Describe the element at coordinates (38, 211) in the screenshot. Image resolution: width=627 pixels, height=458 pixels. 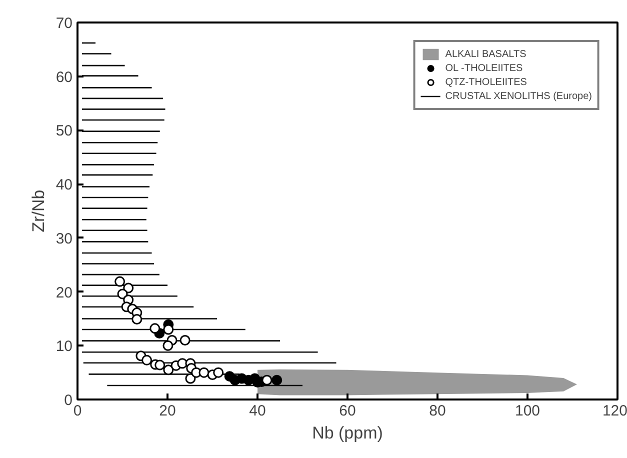
I see `y-axis-title: Zr/Nb` at that location.